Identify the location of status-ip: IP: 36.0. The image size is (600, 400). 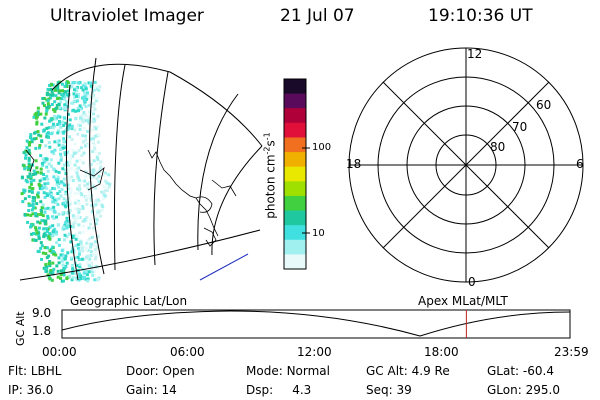
(30, 390).